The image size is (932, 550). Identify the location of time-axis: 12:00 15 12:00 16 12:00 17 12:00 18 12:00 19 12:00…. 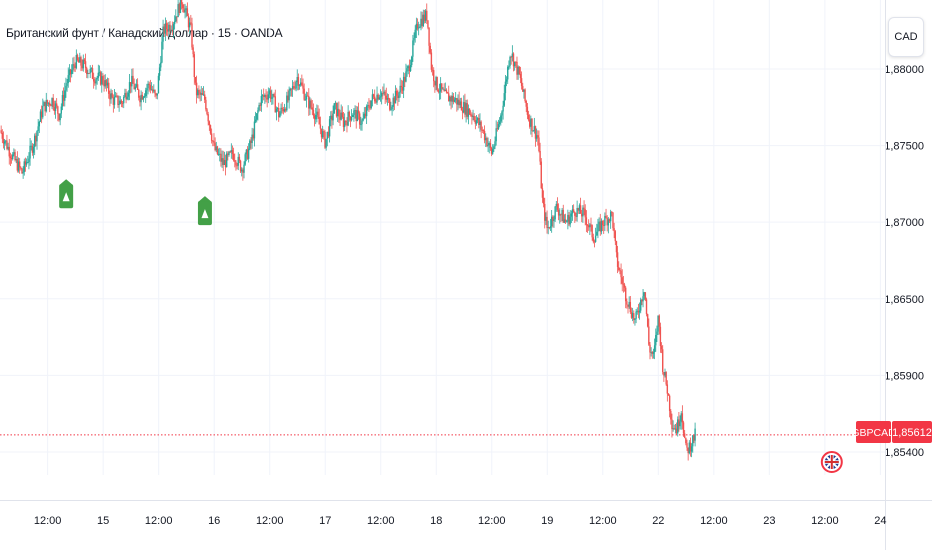
(466, 514).